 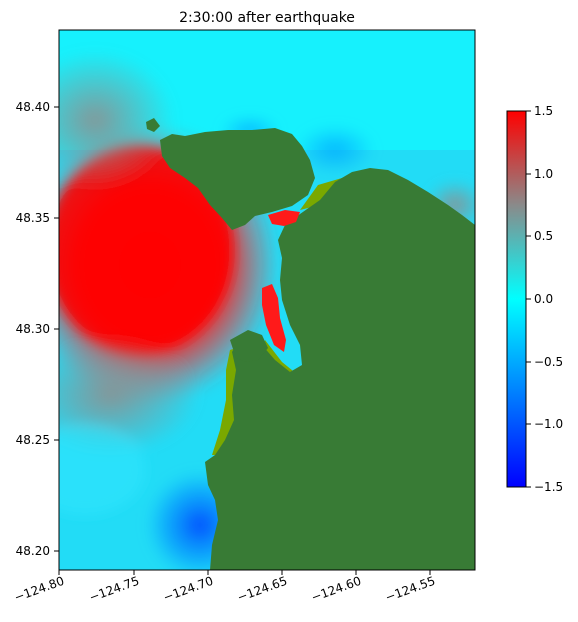 I want to click on y-tick-label: 48.25, so click(x=33, y=440).